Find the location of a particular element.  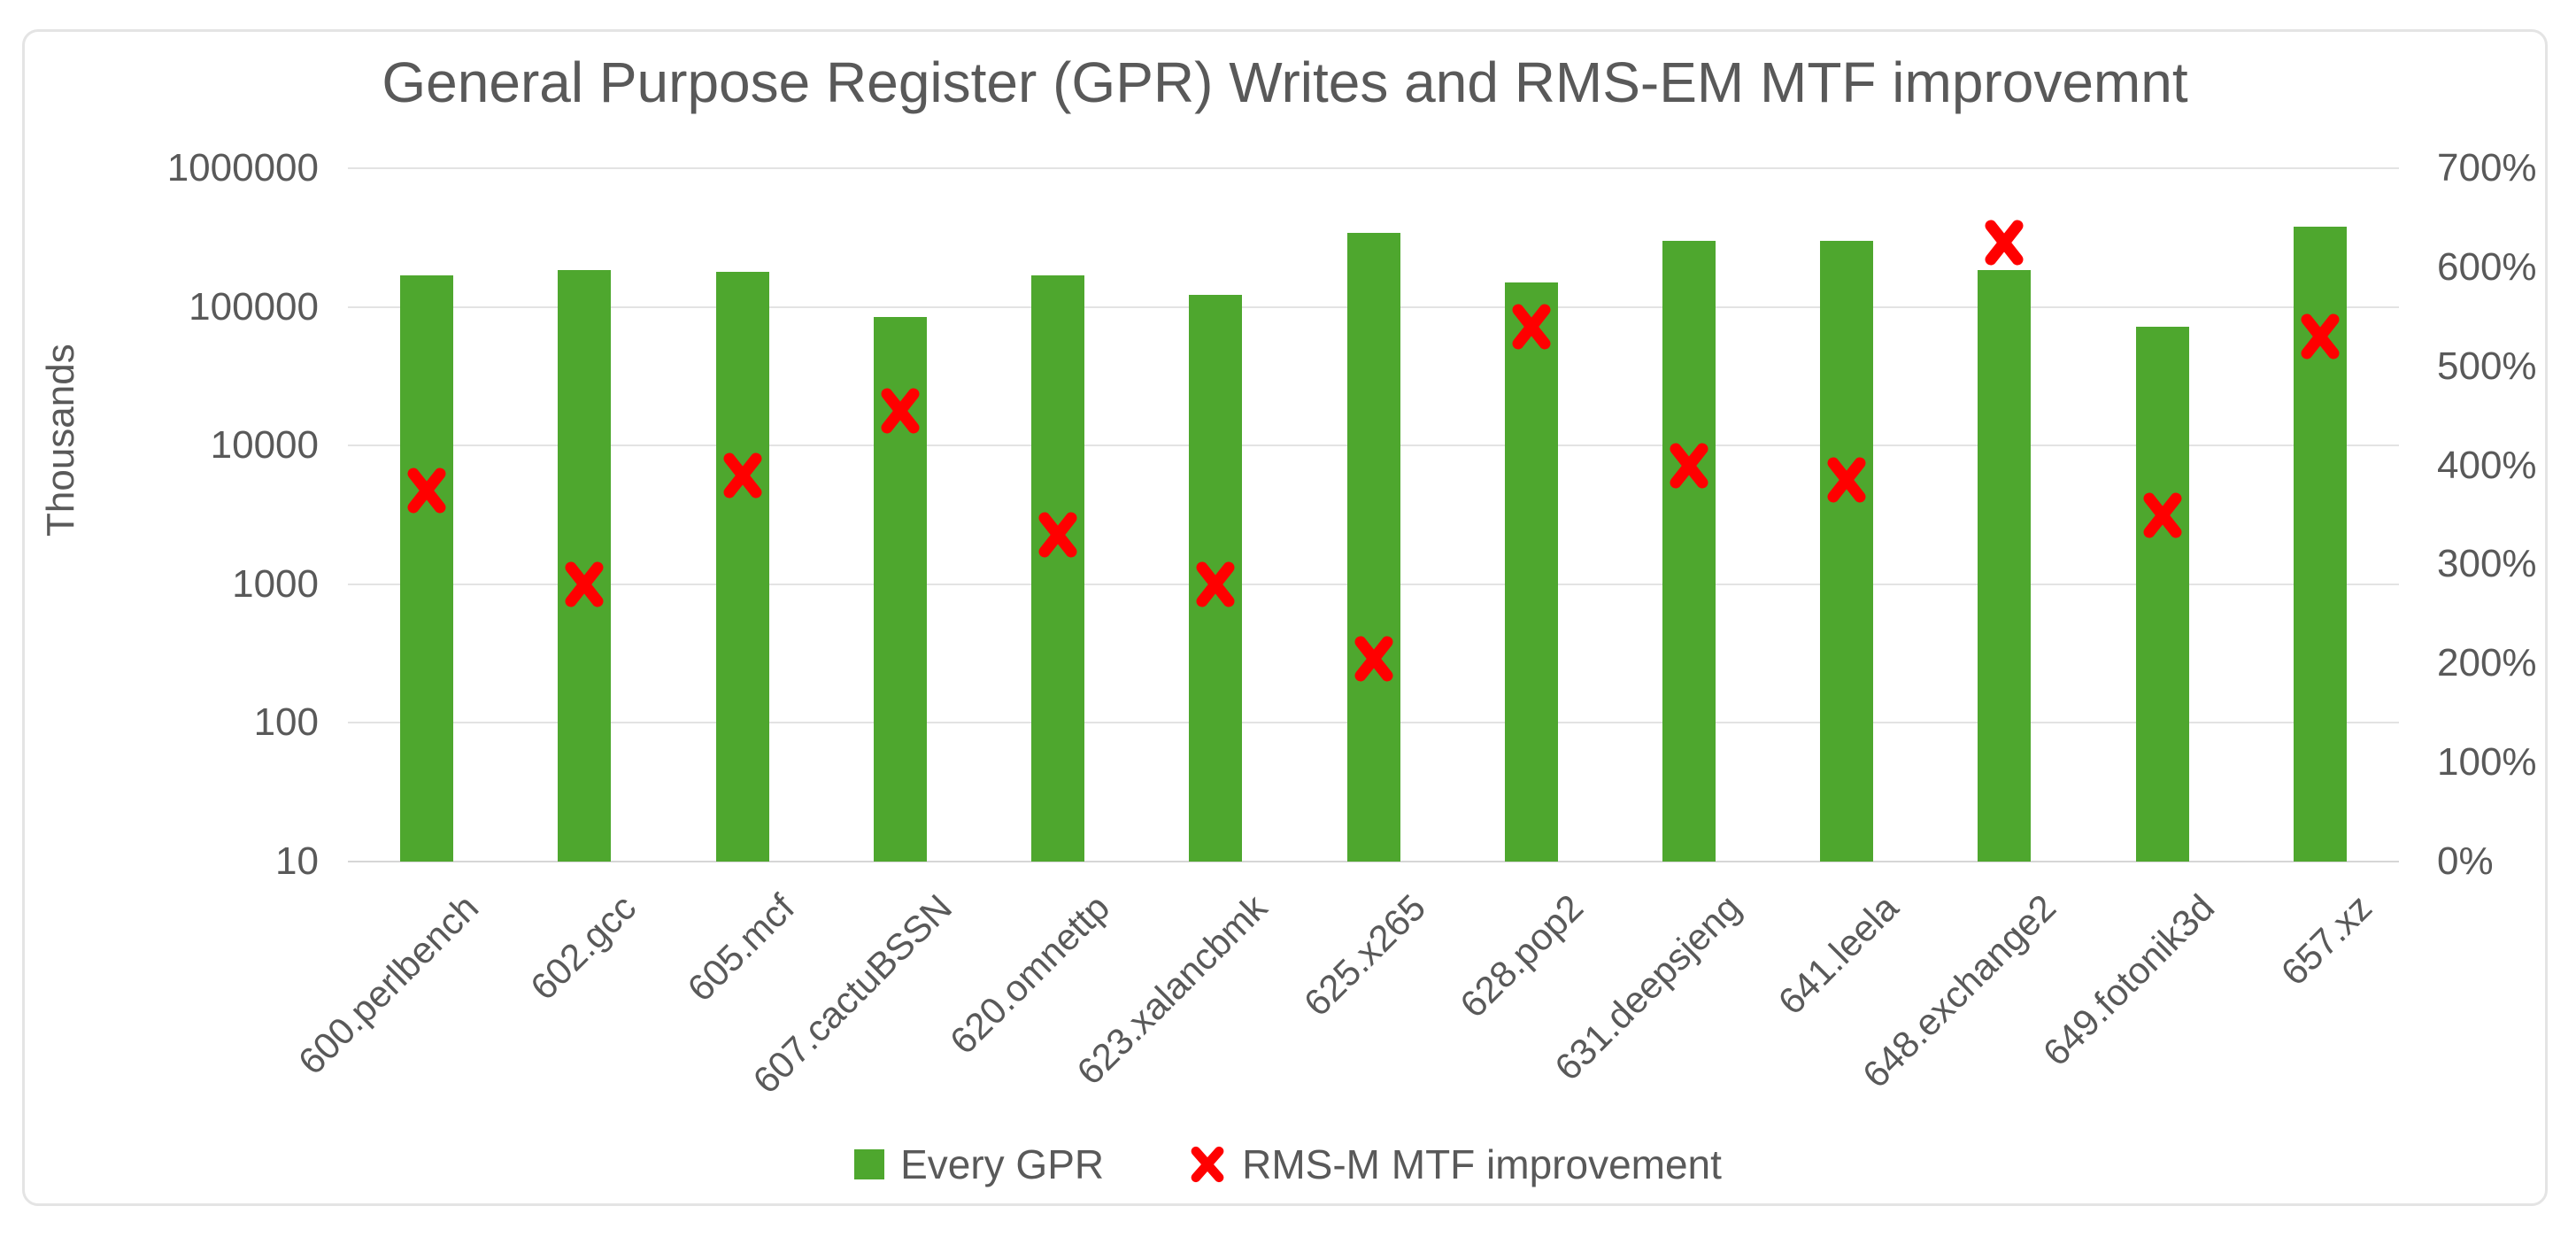

mtf-marker-607-cactuBSSN is located at coordinates (900, 413).